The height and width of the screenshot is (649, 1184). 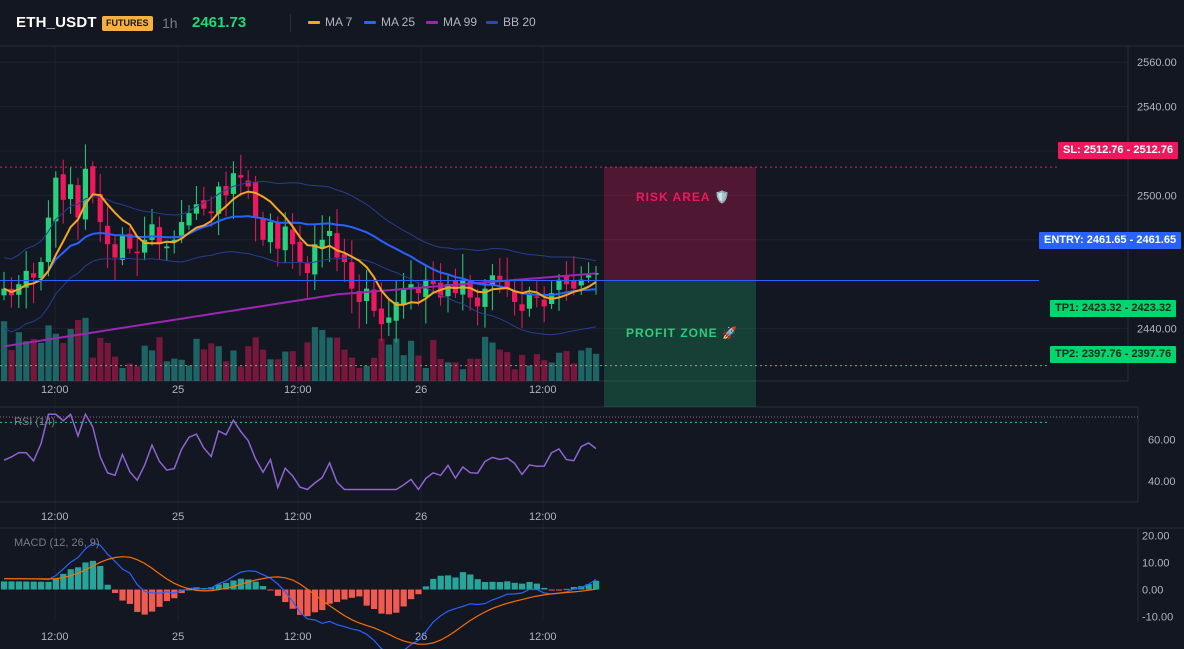 I want to click on price-axis-tick: 2500.00, so click(x=1157, y=196).